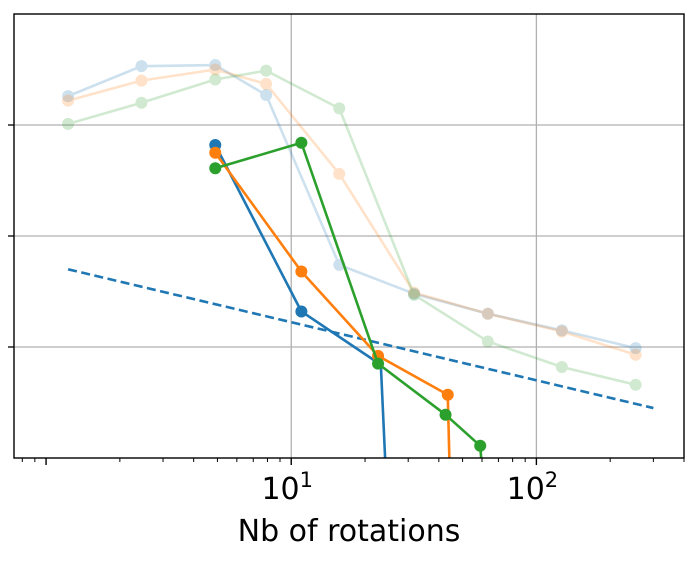  I want to click on x-tick-label-exponent: 1, so click(306, 480).